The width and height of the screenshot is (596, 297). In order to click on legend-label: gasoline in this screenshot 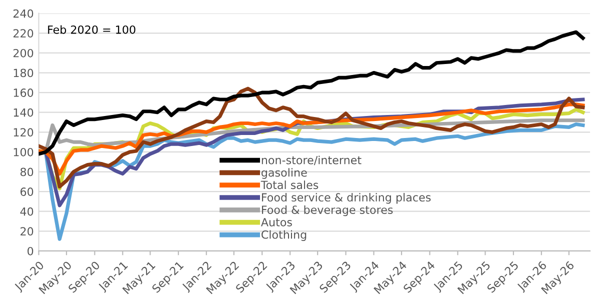, I will do `click(284, 173)`.